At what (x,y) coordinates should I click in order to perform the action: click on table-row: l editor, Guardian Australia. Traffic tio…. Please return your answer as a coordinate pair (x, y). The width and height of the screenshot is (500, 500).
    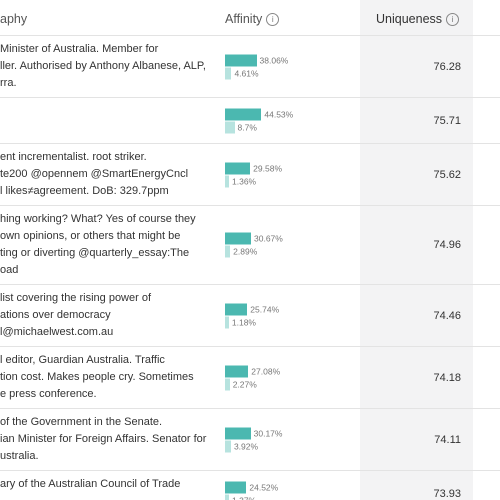
    Looking at the image, I should click on (250, 378).